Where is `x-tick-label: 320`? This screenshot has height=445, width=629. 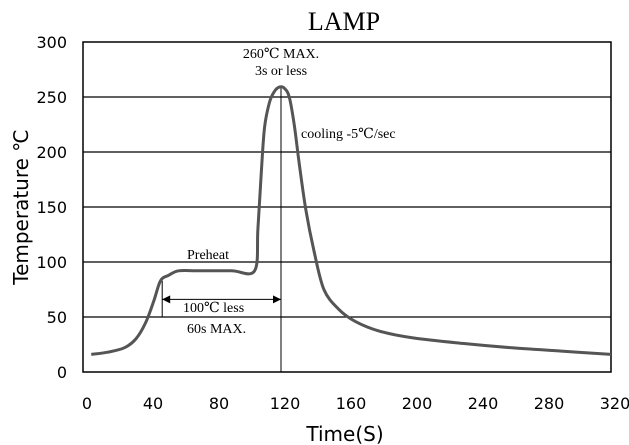 x-tick-label: 320 is located at coordinates (614, 403).